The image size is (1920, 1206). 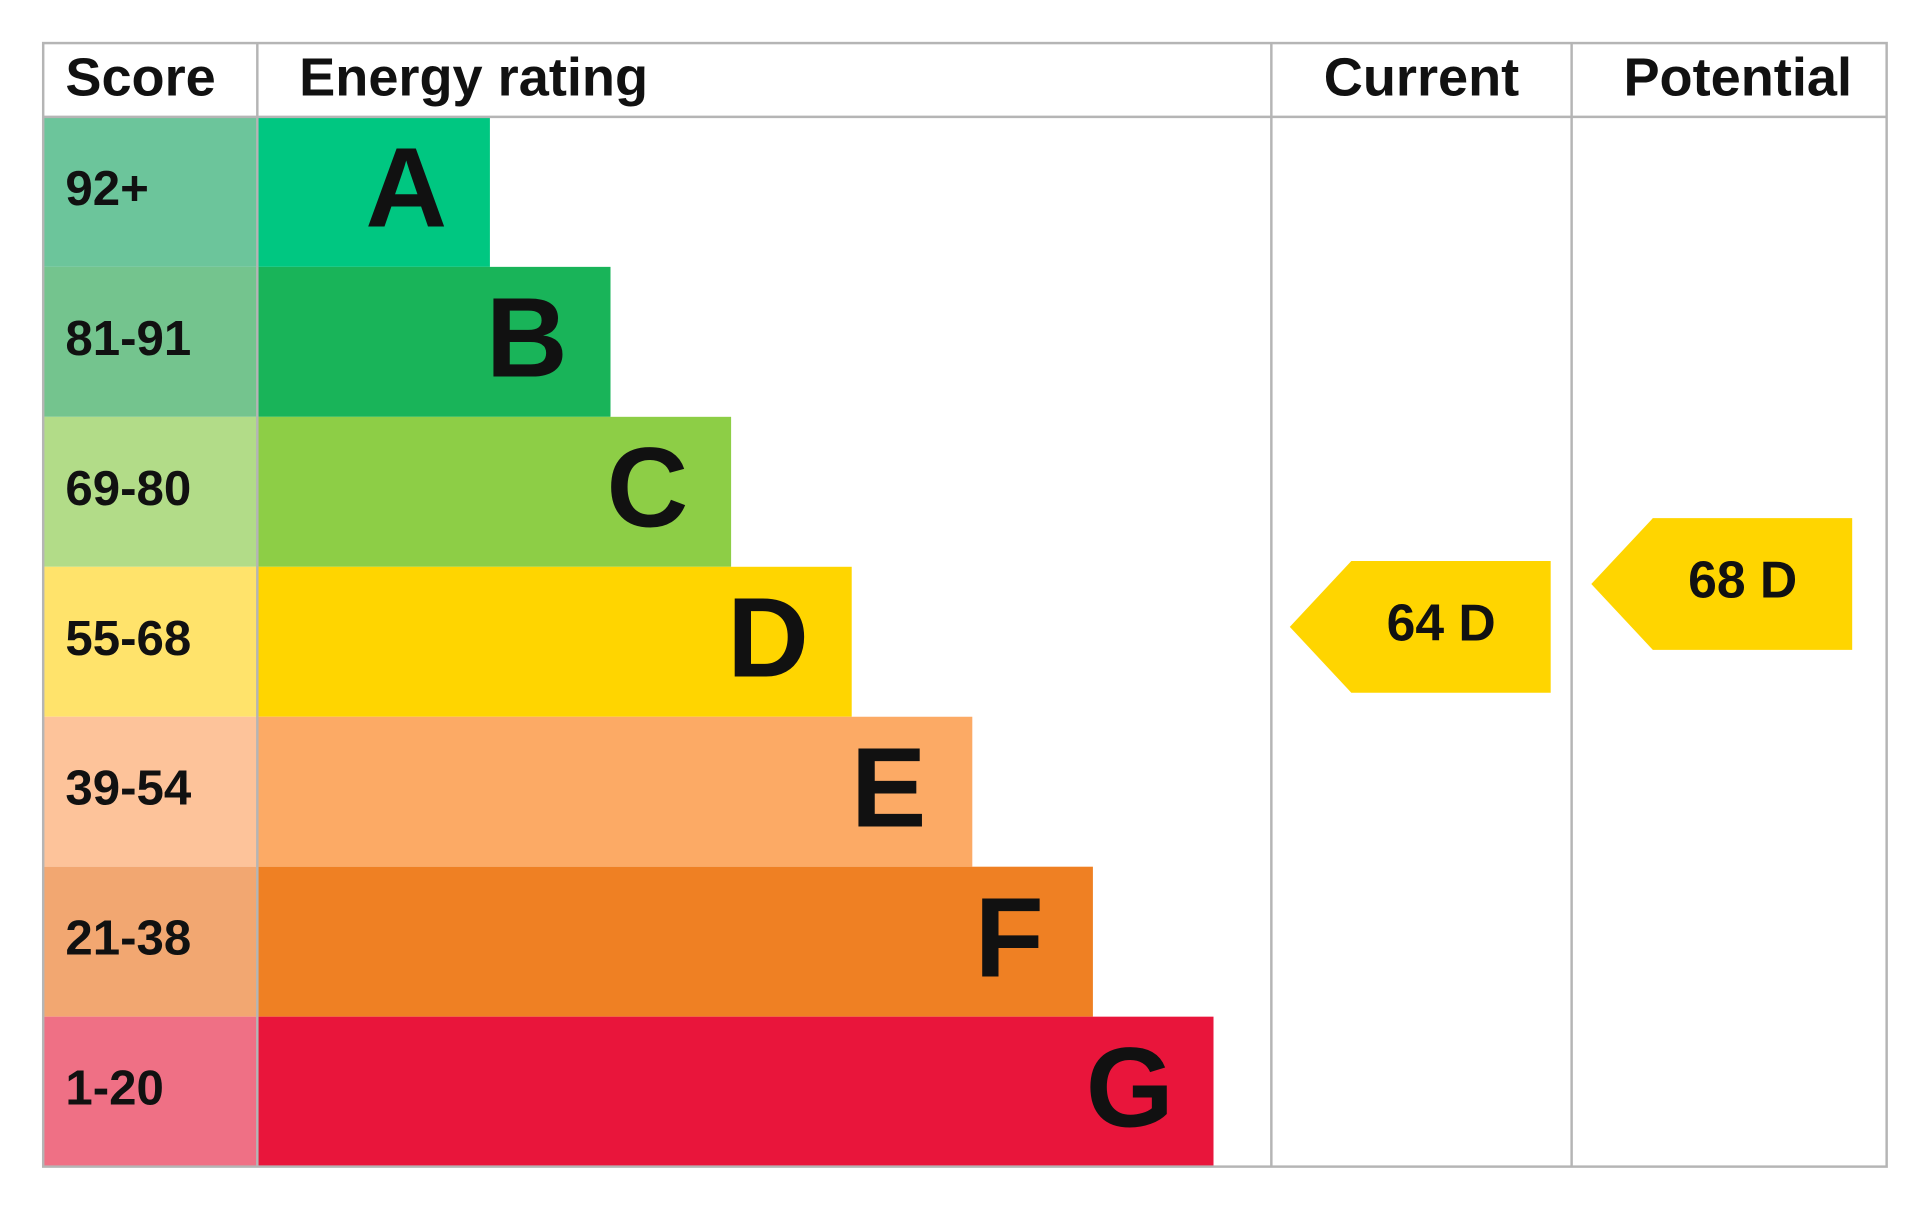 I want to click on score-range: 92+, so click(x=107, y=188).